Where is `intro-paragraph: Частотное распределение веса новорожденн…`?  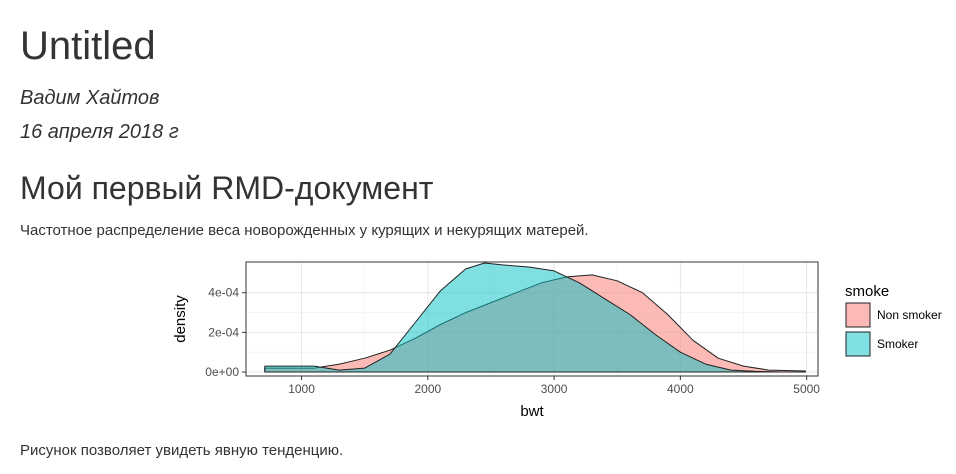 intro-paragraph: Частотное распределение веса новорожденн… is located at coordinates (304, 230).